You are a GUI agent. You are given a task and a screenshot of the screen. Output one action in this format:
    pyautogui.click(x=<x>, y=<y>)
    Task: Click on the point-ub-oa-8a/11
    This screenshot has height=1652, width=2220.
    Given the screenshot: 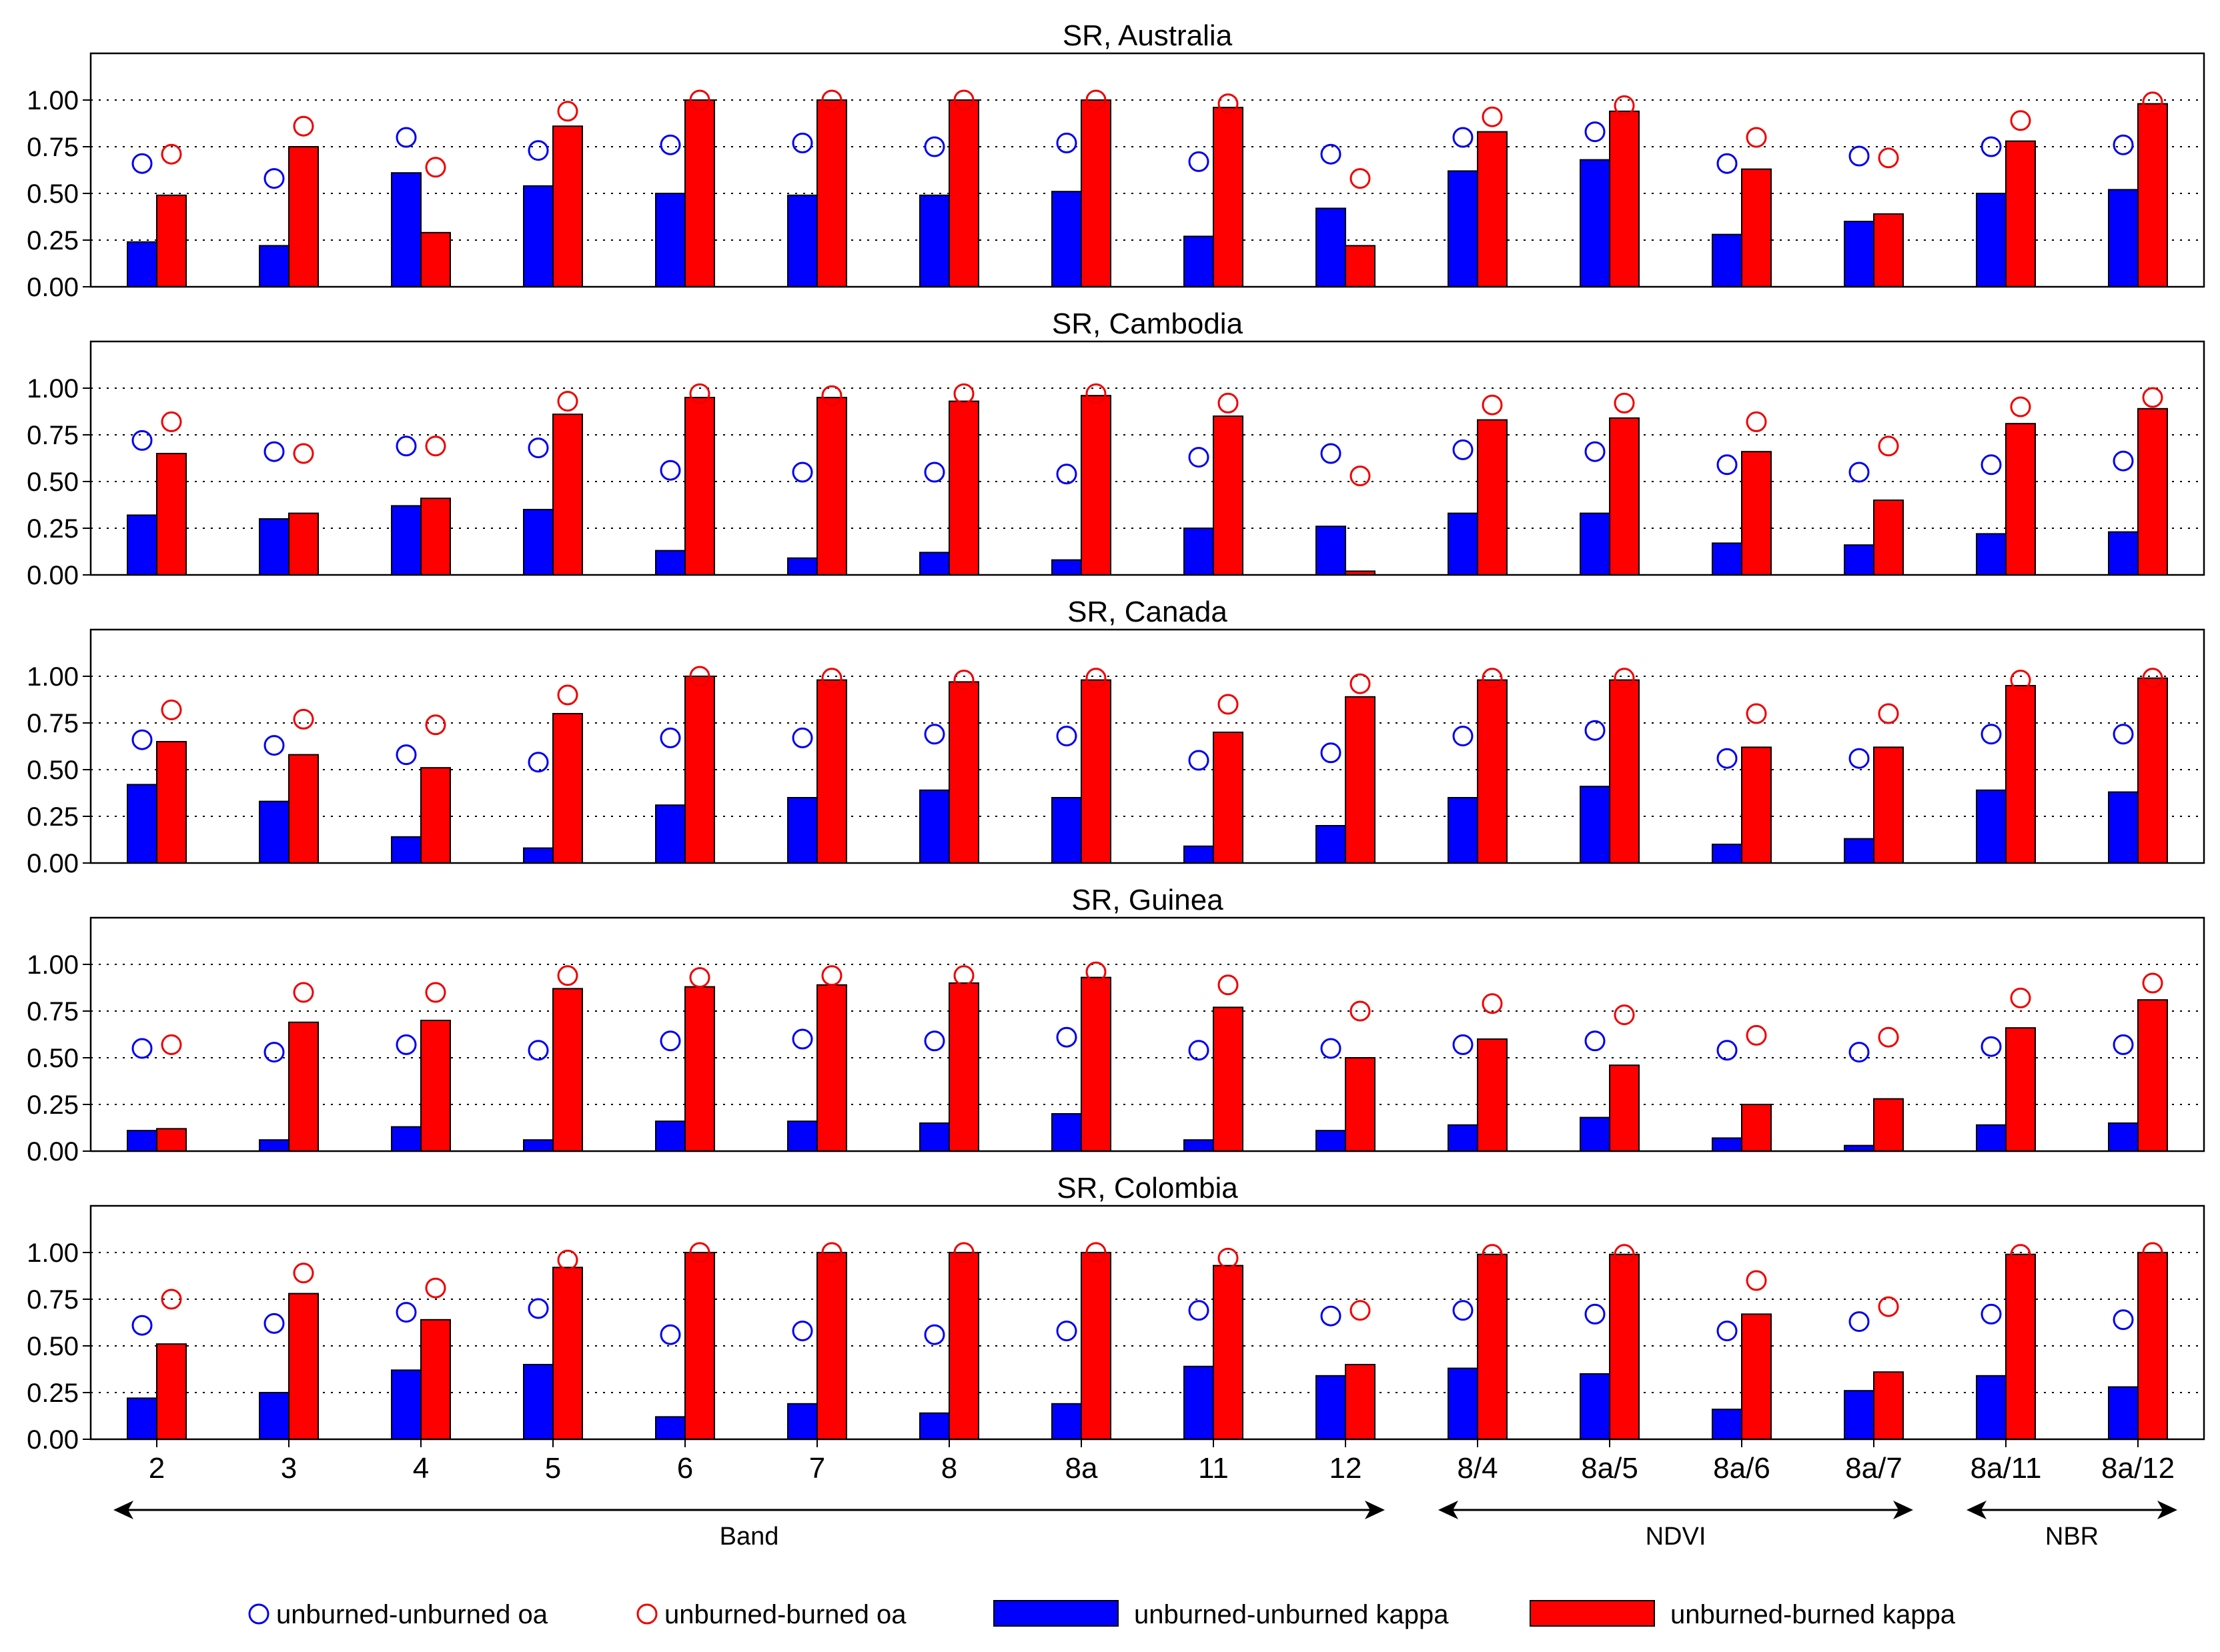 What is the action you would take?
    pyautogui.click(x=2021, y=997)
    